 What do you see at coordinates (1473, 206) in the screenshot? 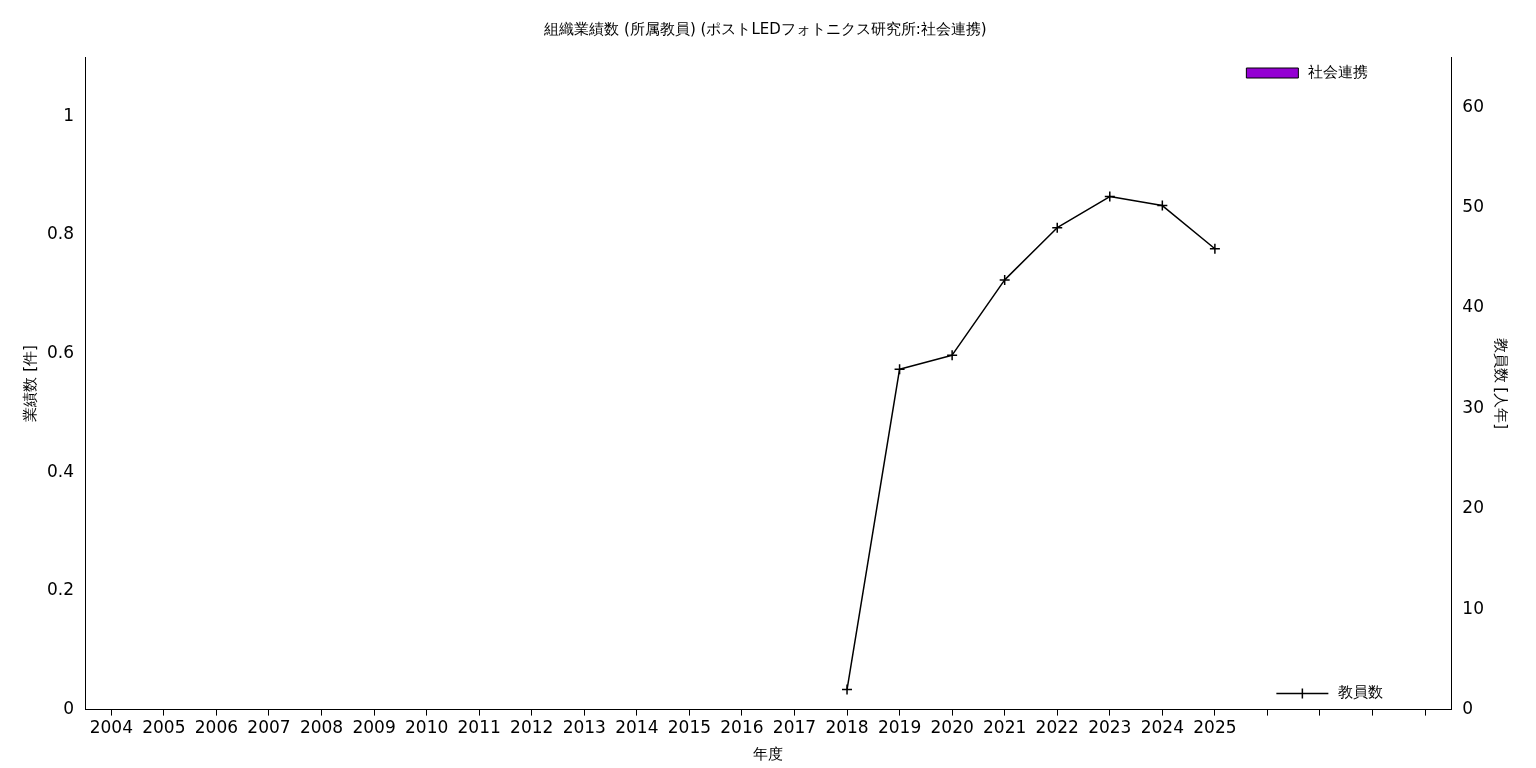
I see `y2-tick-label: 50` at bounding box center [1473, 206].